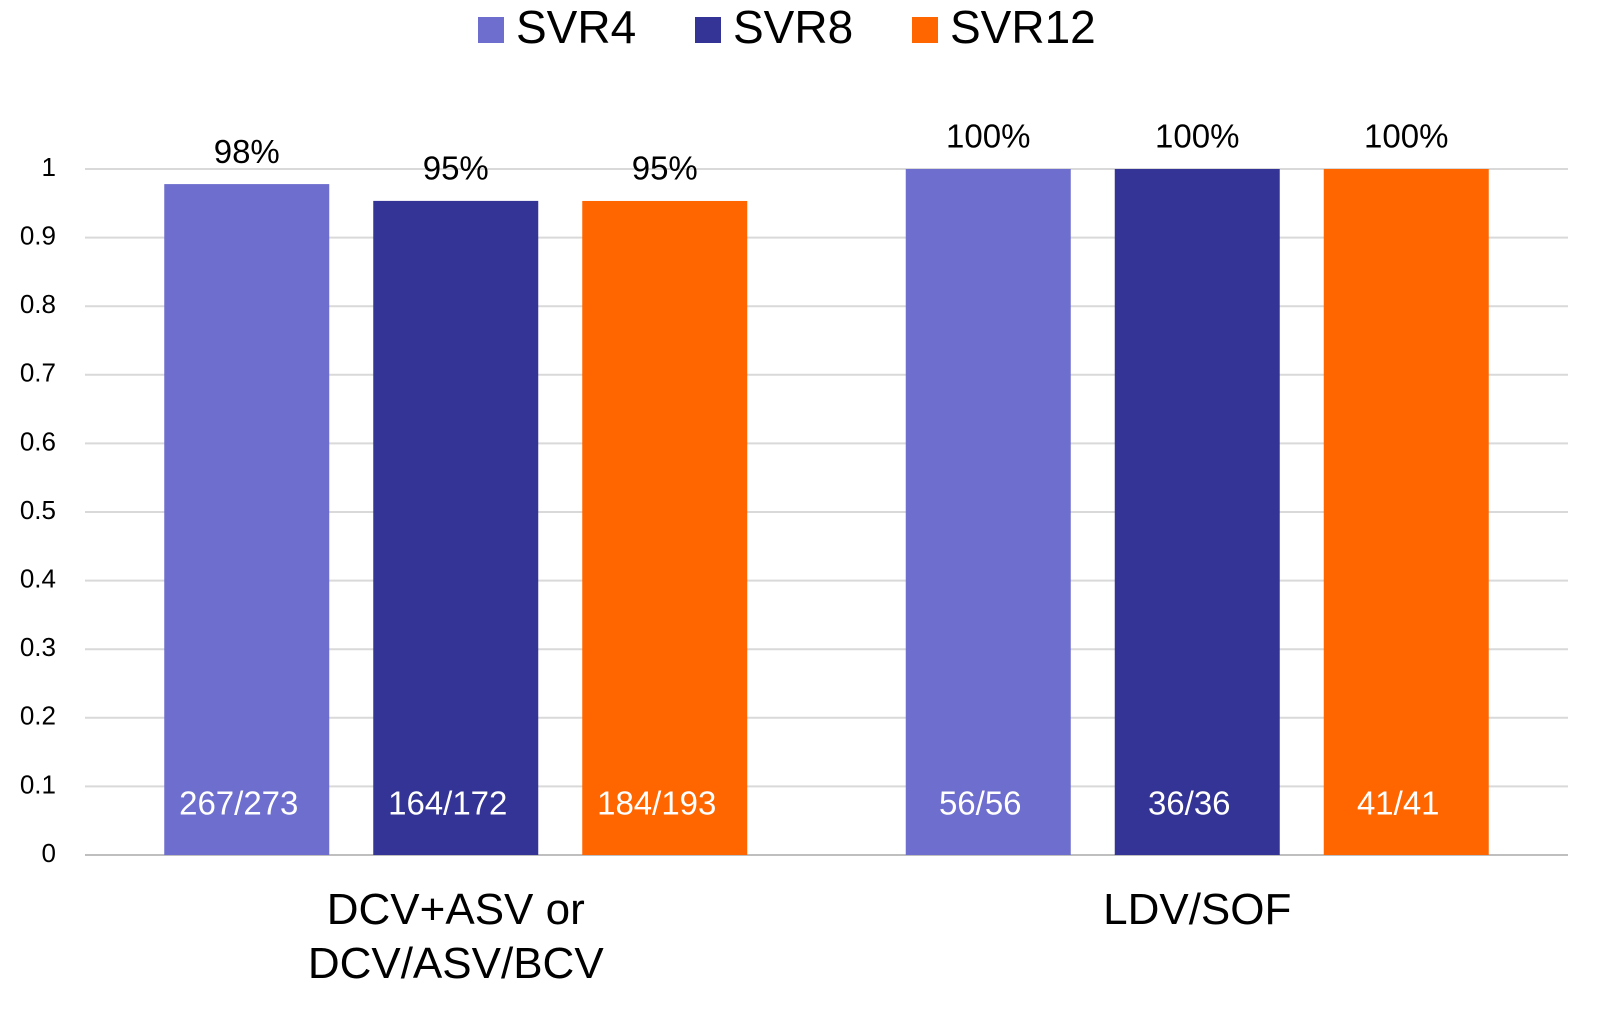 Image resolution: width=1618 pixels, height=1014 pixels. I want to click on count-label: 267/273, so click(238, 803).